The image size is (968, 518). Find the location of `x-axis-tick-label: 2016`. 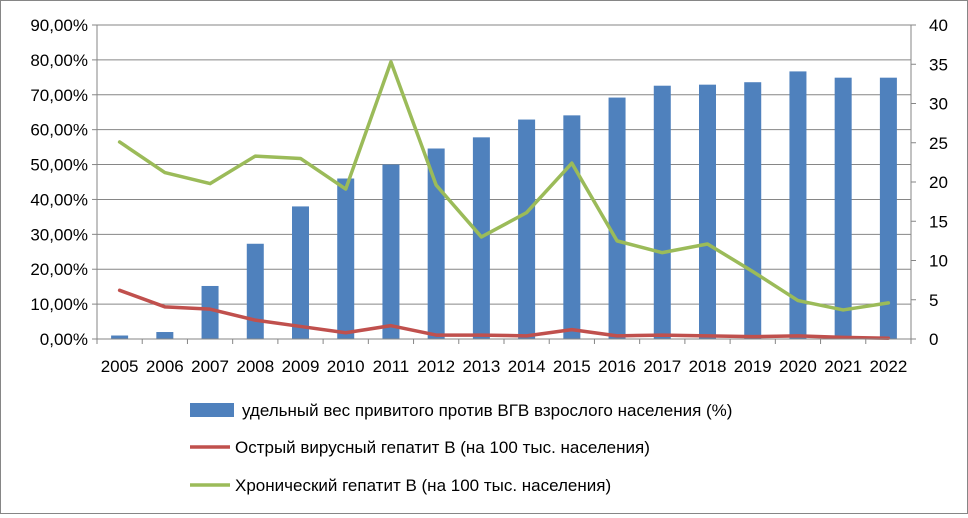

x-axis-tick-label: 2016 is located at coordinates (617, 366).